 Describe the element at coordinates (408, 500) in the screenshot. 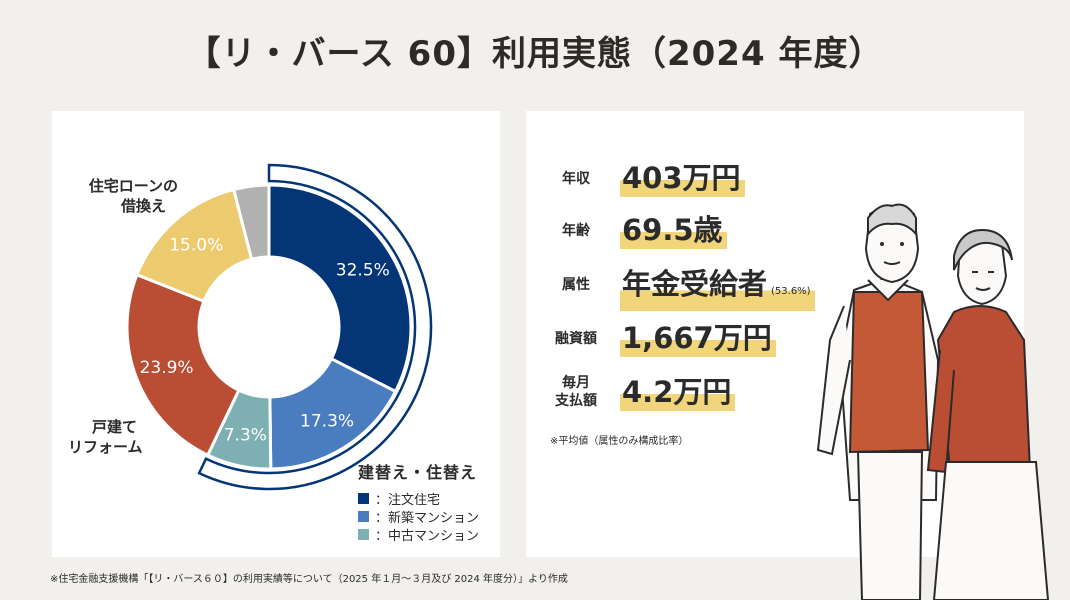

I see `legend-label: ：注文住宅` at that location.